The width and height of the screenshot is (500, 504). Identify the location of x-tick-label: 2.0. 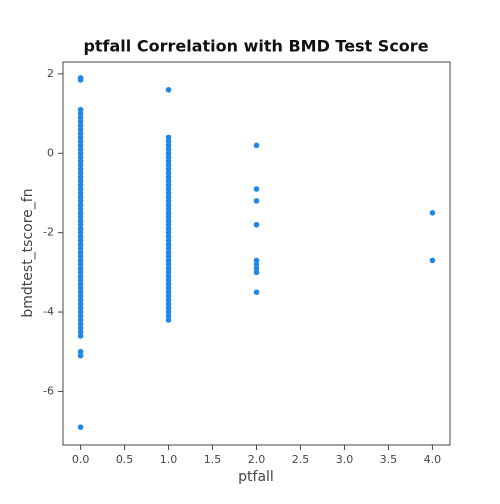
(257, 459).